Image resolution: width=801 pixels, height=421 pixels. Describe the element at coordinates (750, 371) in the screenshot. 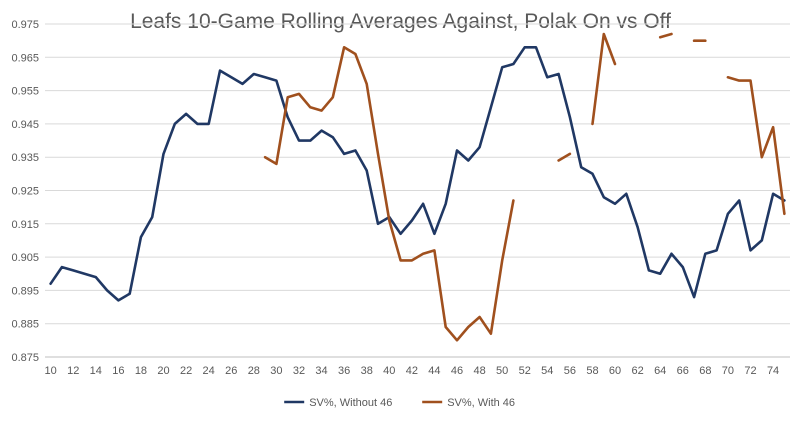

I see `x-tick-label: 72` at that location.